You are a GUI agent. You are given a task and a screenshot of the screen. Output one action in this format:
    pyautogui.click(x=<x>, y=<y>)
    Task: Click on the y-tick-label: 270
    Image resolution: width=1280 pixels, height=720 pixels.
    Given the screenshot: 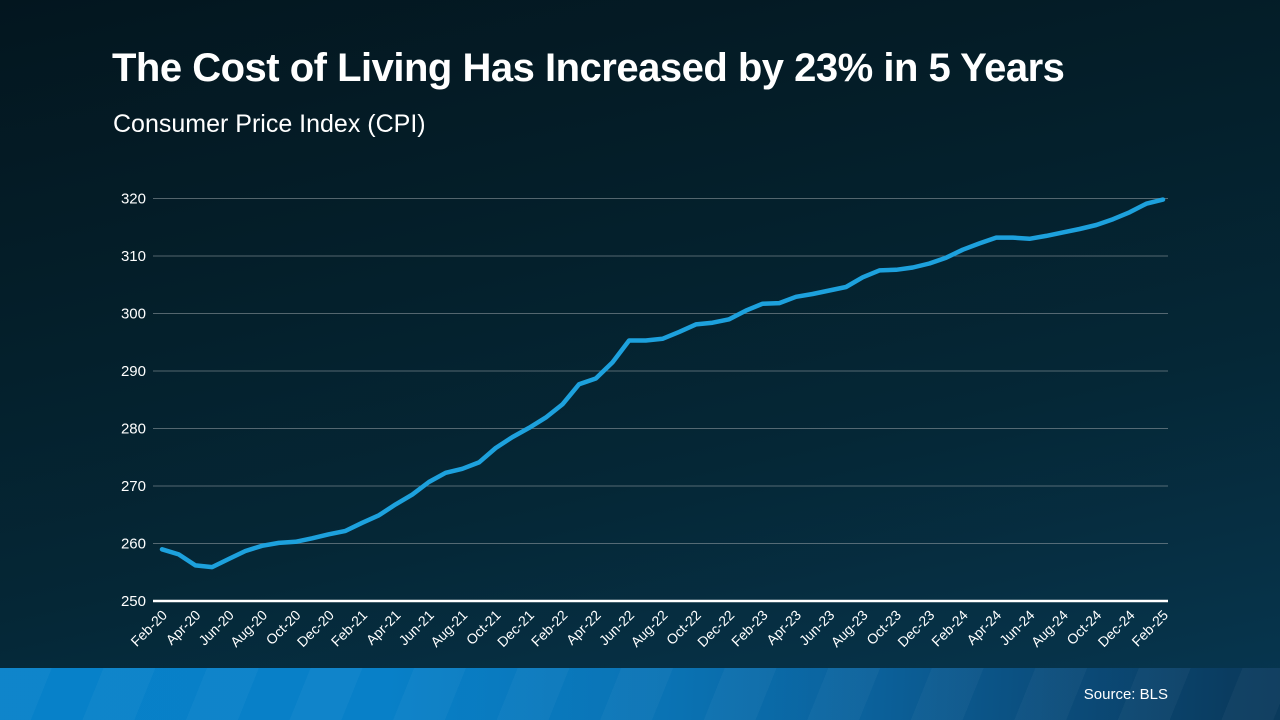 What is the action you would take?
    pyautogui.click(x=133, y=486)
    